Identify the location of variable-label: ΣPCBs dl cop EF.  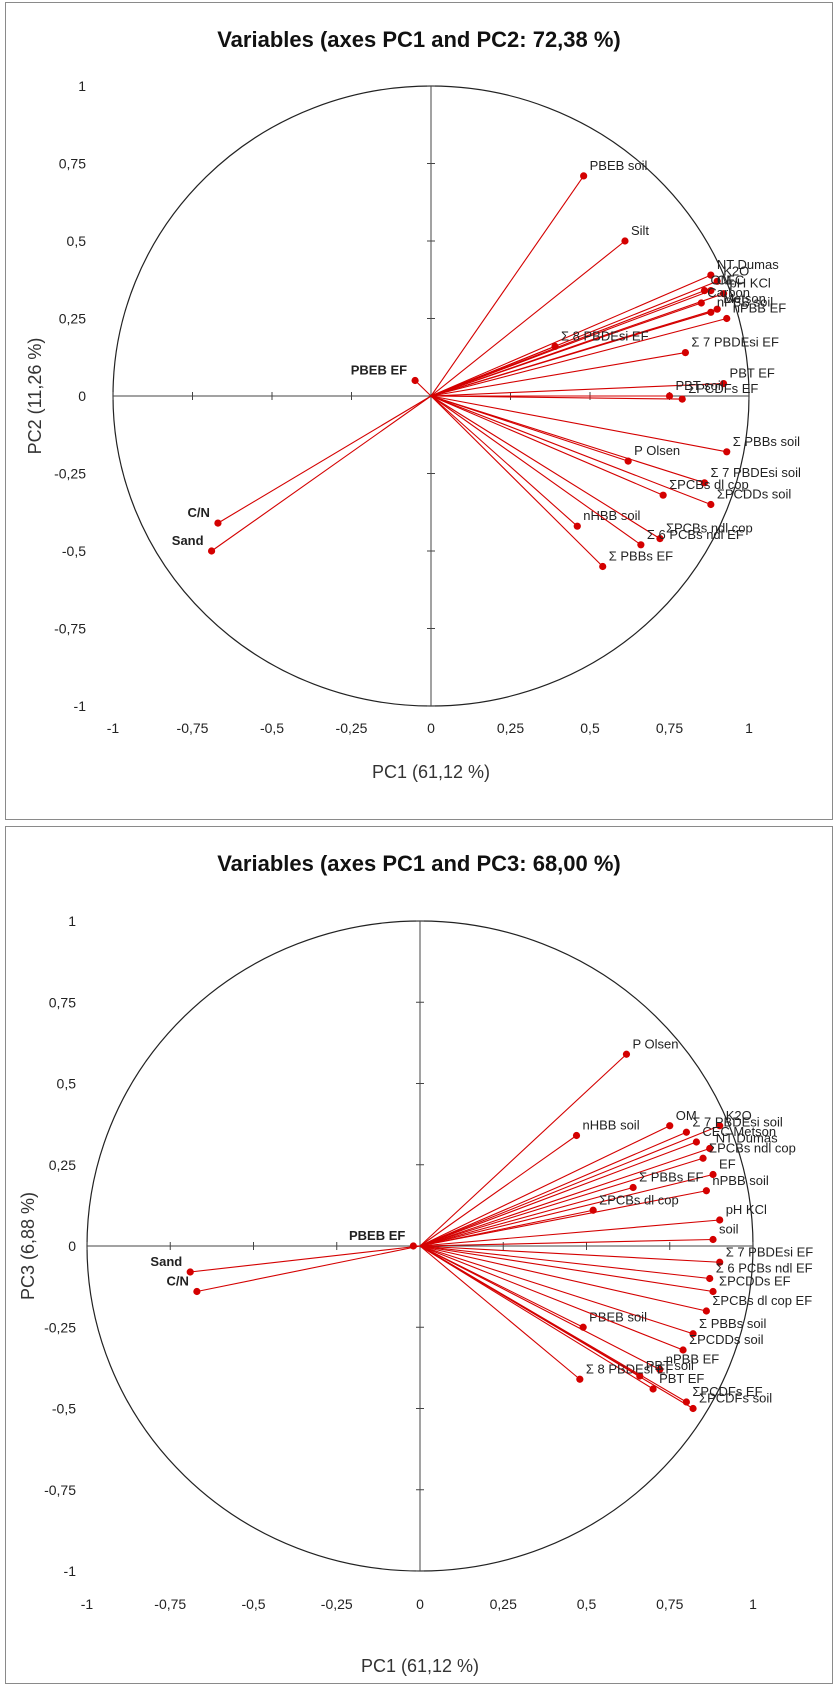
(762, 1300).